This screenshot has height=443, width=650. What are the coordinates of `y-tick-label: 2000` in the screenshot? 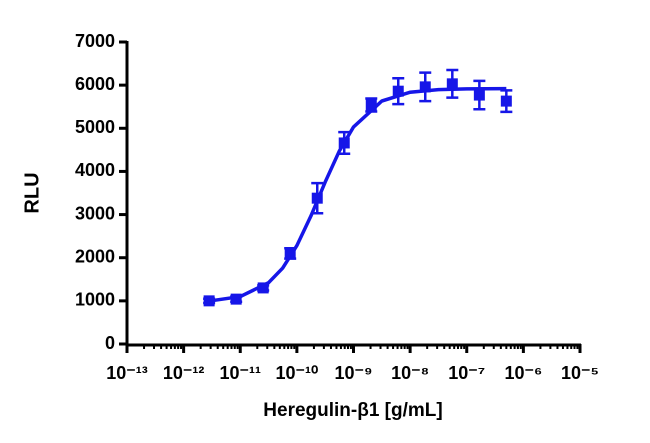 It's located at (95, 256).